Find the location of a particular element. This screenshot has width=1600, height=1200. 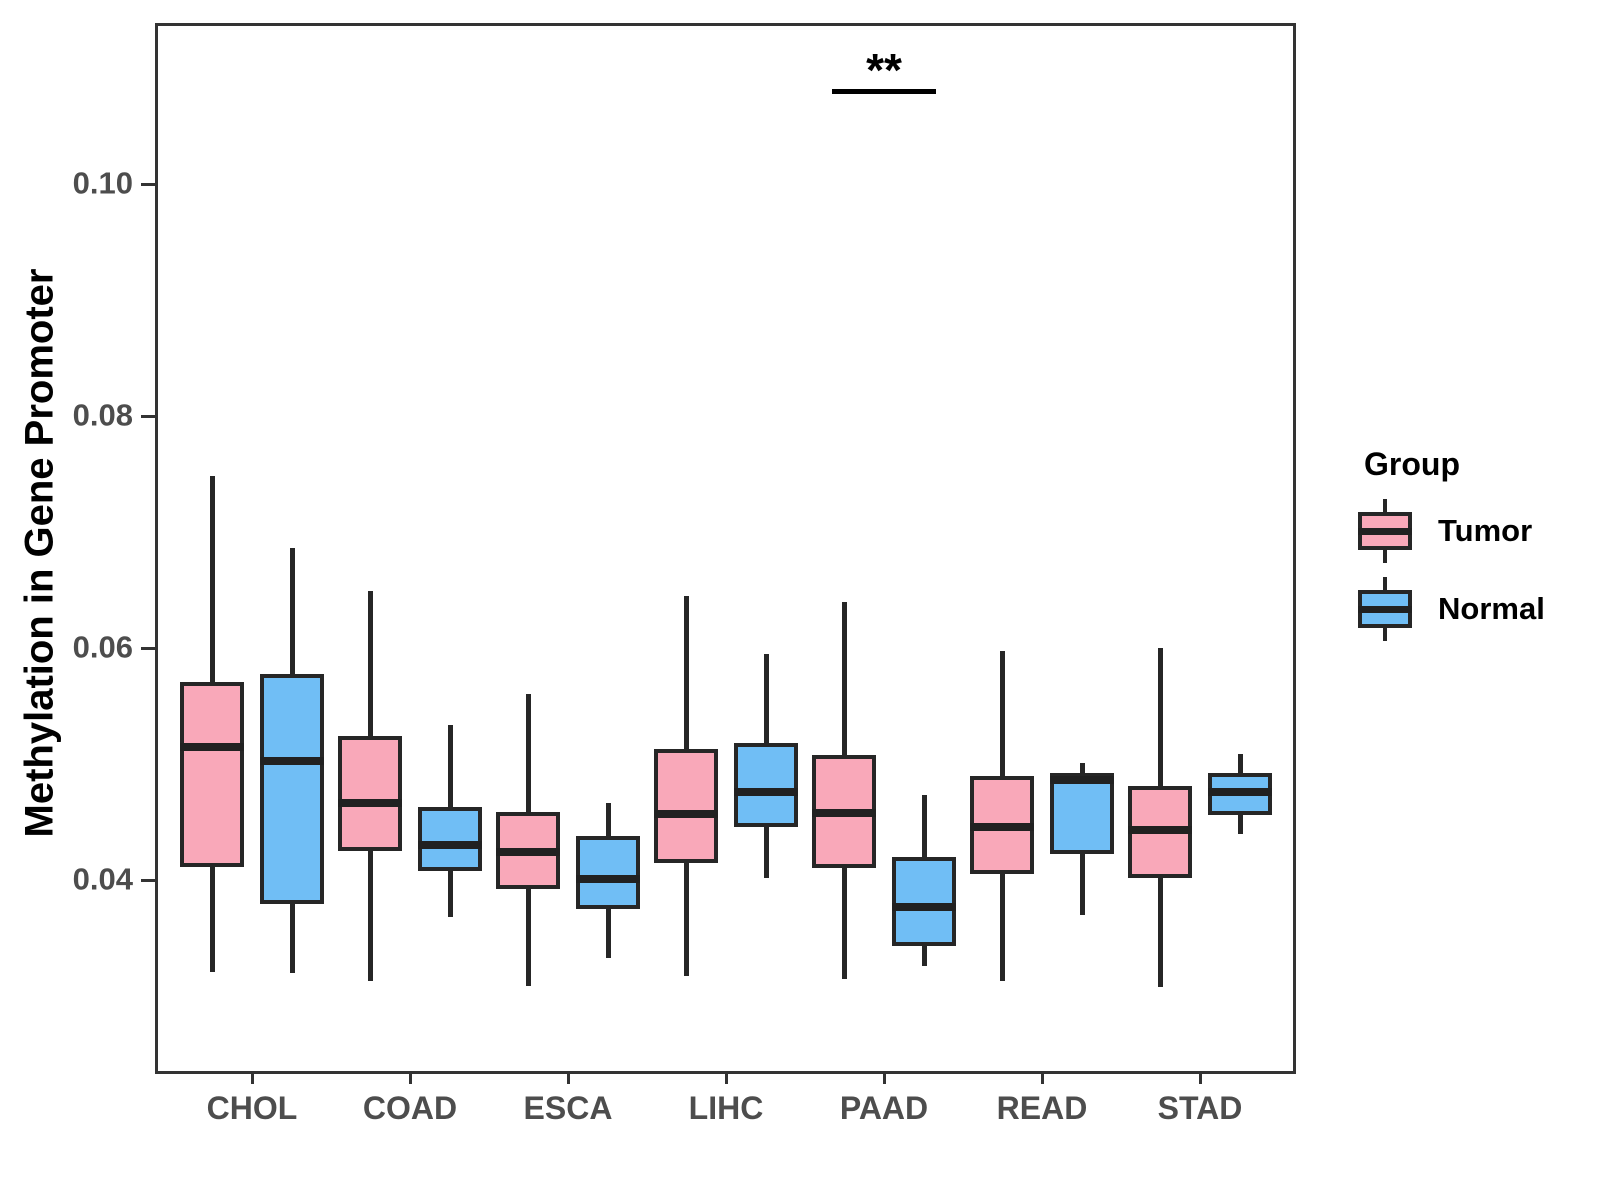

legend: Group Tumor Normal is located at coordinates (1451, 550).